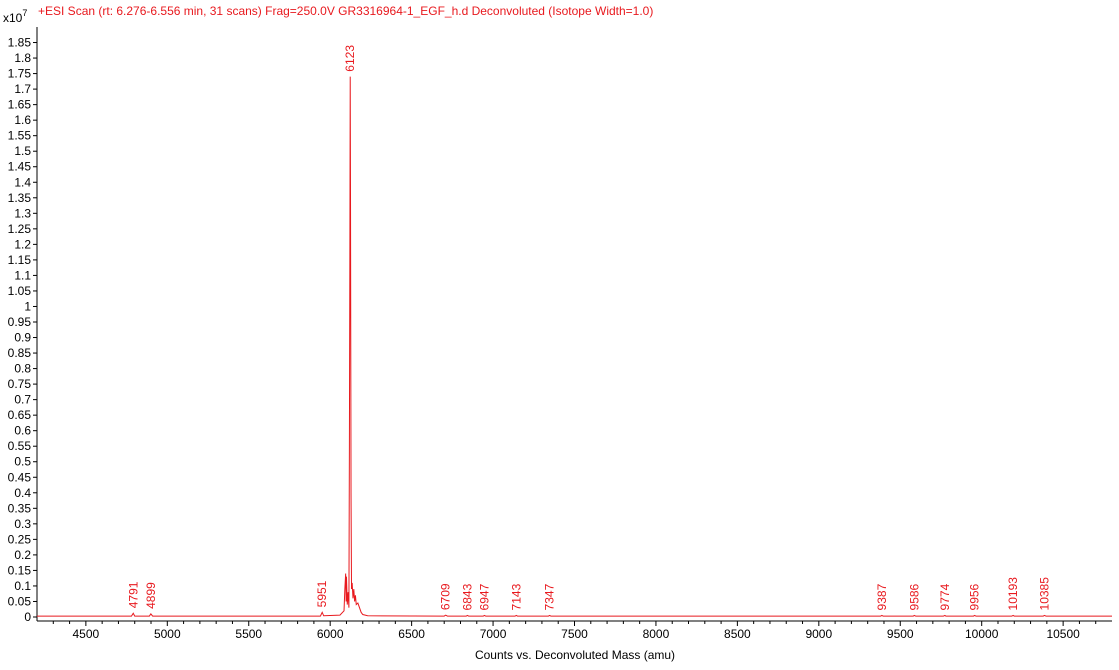  Describe the element at coordinates (20, 415) in the screenshot. I see `y-tick-label: 0.65` at that location.